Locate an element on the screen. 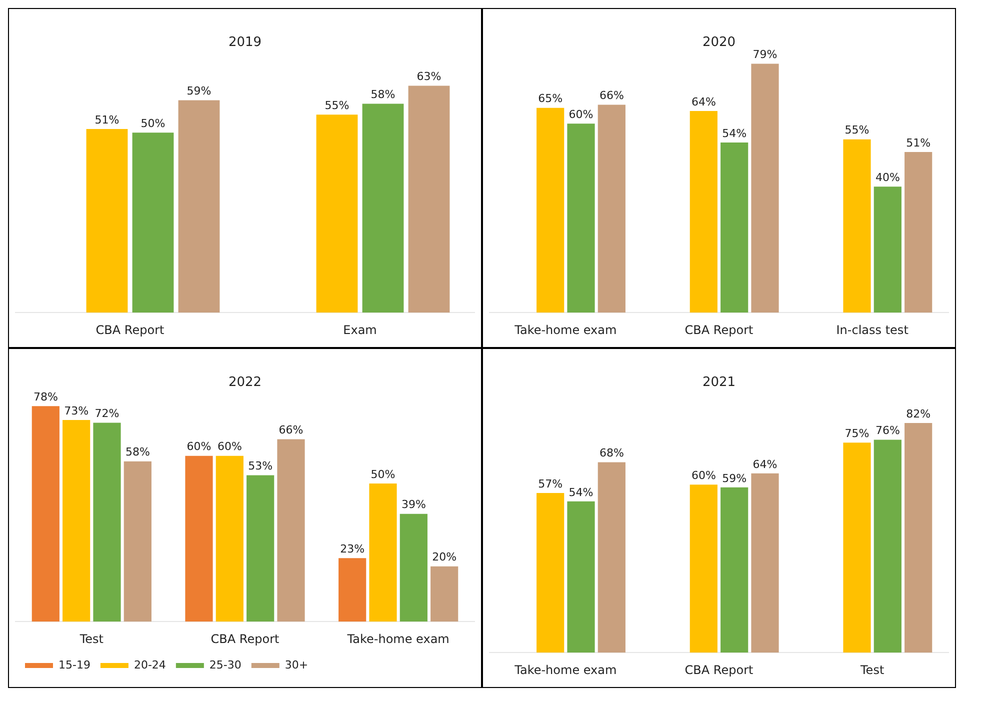 The width and height of the screenshot is (982, 726). chart-title: 2019 is located at coordinates (245, 42).